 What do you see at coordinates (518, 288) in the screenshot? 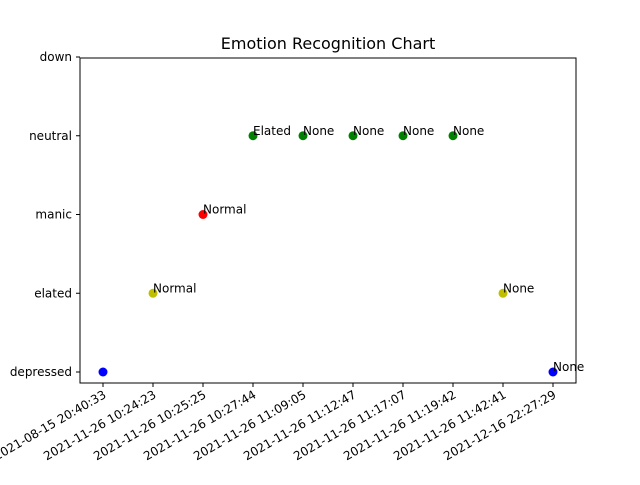
I see `point-label-8: None` at bounding box center [518, 288].